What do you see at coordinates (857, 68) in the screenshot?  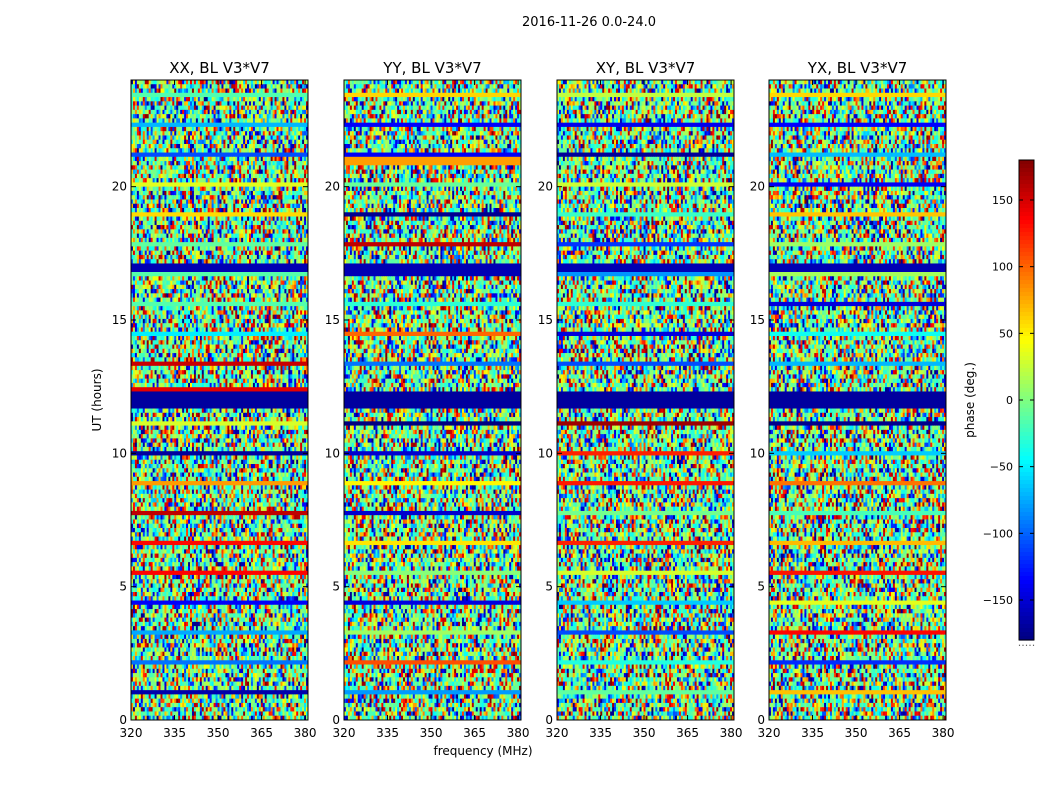 I see `panel-title: YX, BL V3*V7` at bounding box center [857, 68].